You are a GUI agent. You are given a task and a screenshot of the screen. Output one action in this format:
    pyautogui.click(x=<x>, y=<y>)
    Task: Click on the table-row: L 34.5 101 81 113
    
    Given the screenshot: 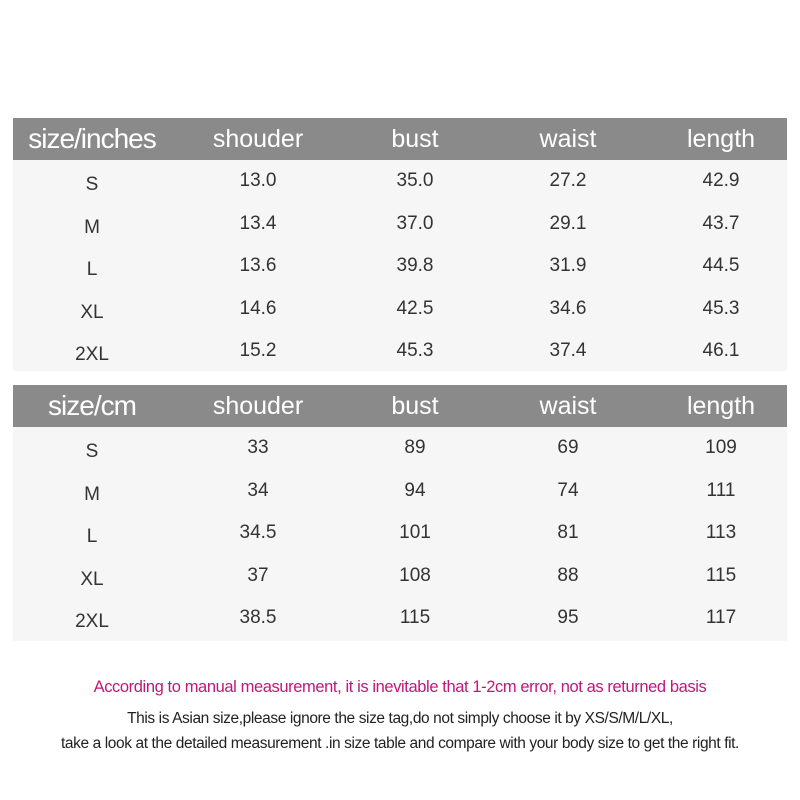 What is the action you would take?
    pyautogui.click(x=400, y=533)
    